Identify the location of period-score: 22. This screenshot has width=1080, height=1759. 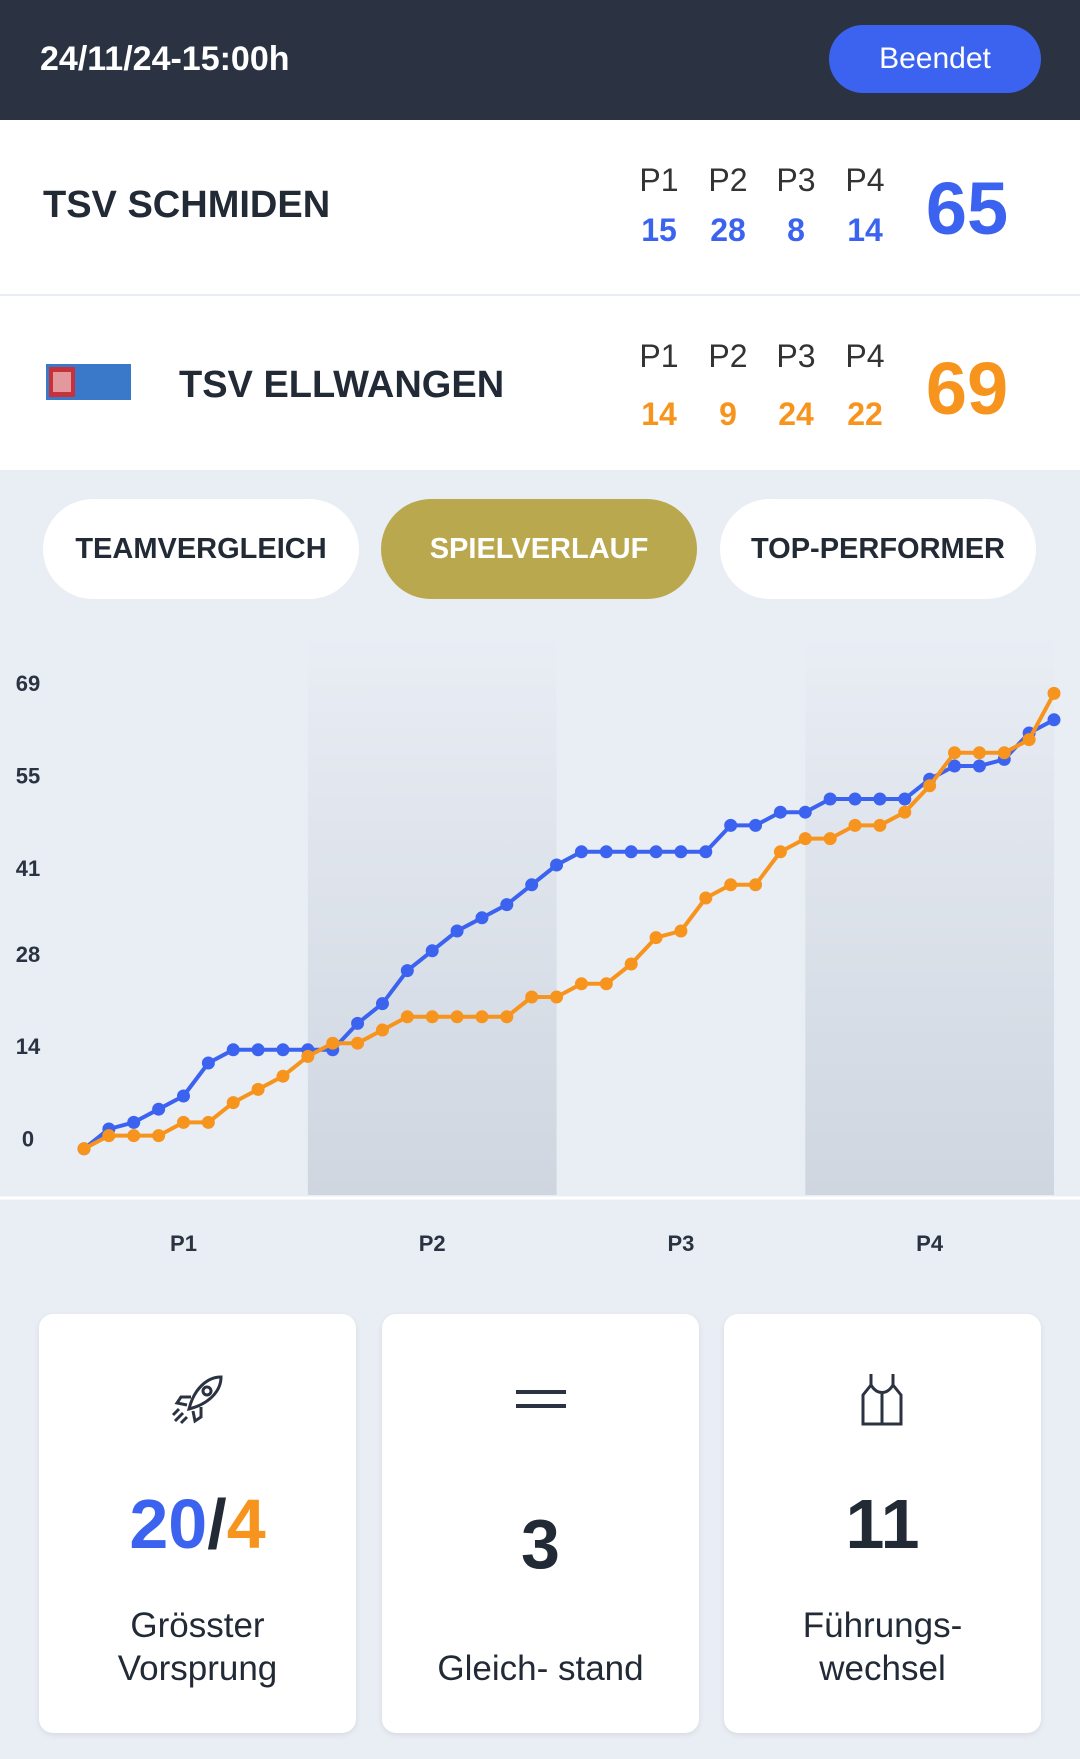
(865, 414).